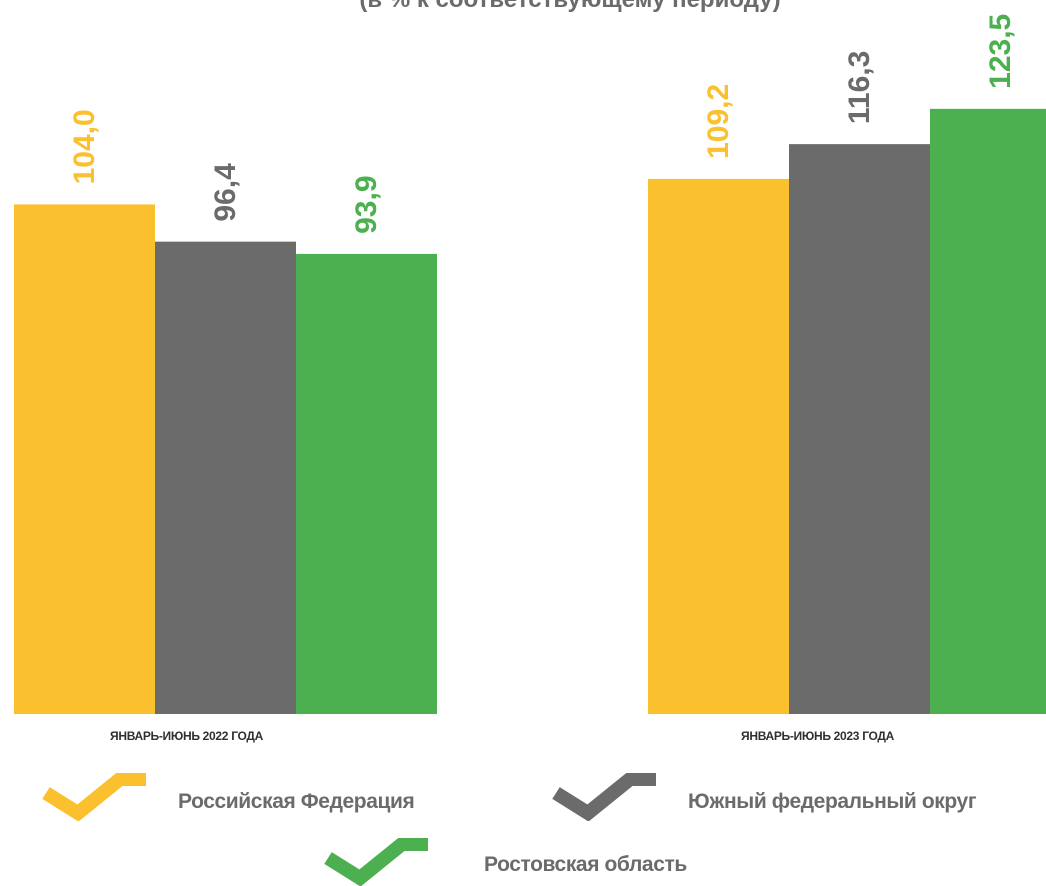  I want to click on data-label-2-1: 96,4, so click(225, 192).